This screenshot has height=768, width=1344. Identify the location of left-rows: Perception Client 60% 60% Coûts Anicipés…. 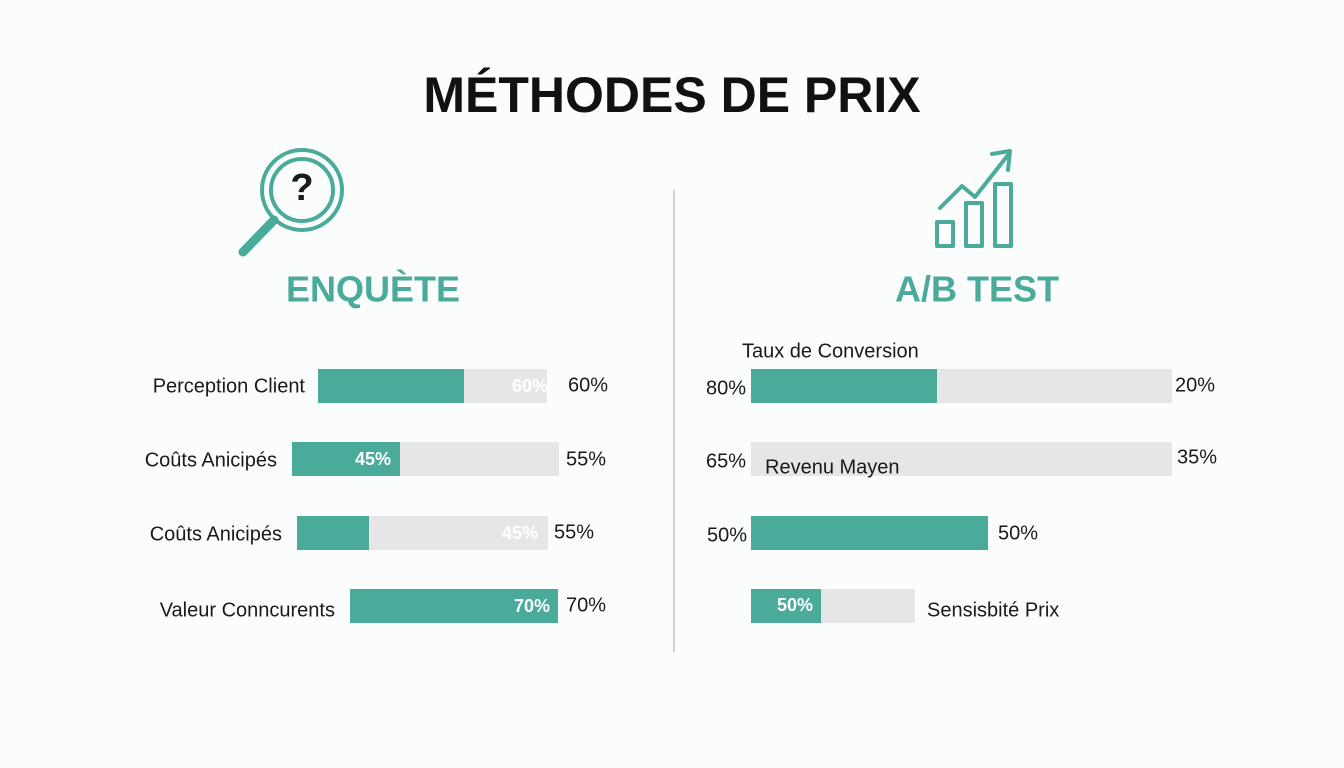
(376, 496).